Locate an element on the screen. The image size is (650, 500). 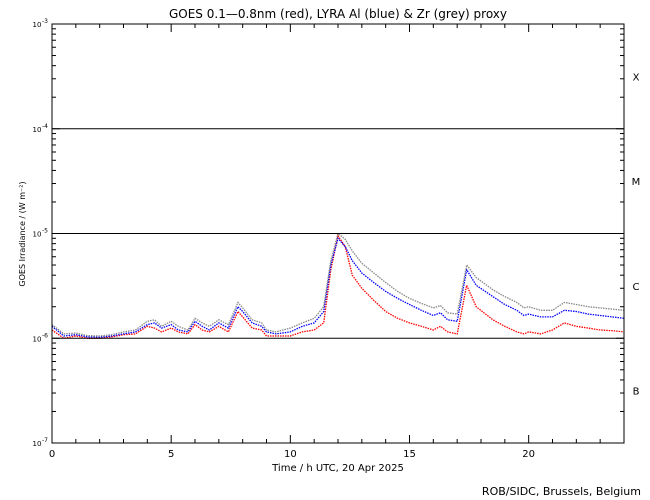
y-tick-exponent: -4 is located at coordinates (45, 126).